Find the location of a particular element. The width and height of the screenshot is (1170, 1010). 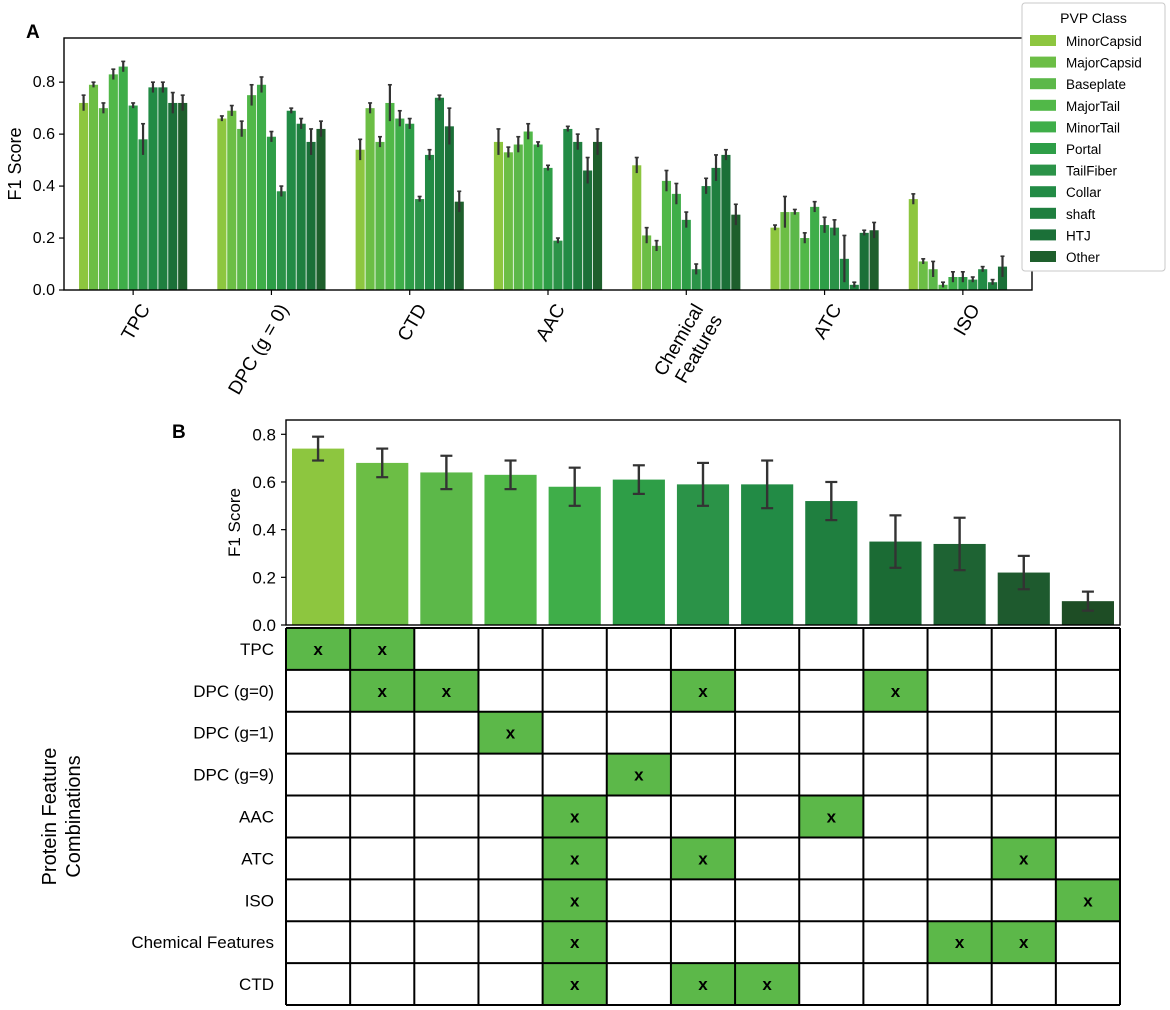

legend-label: MinorTail is located at coordinates (1093, 127).